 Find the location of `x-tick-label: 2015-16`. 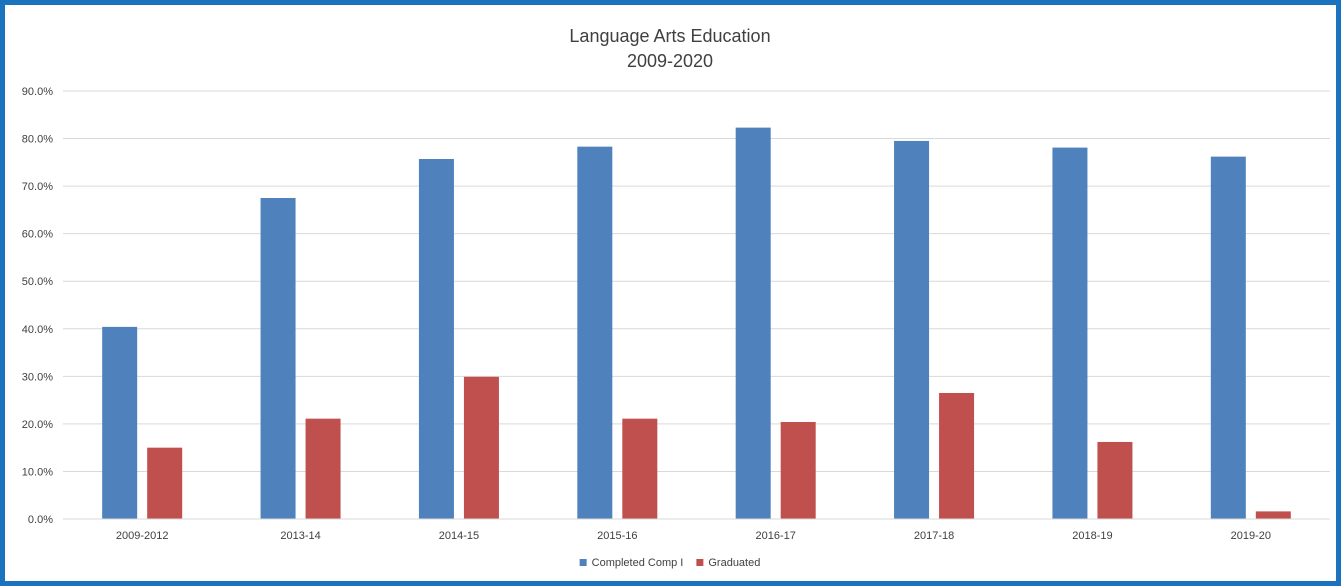

x-tick-label: 2015-16 is located at coordinates (617, 536).